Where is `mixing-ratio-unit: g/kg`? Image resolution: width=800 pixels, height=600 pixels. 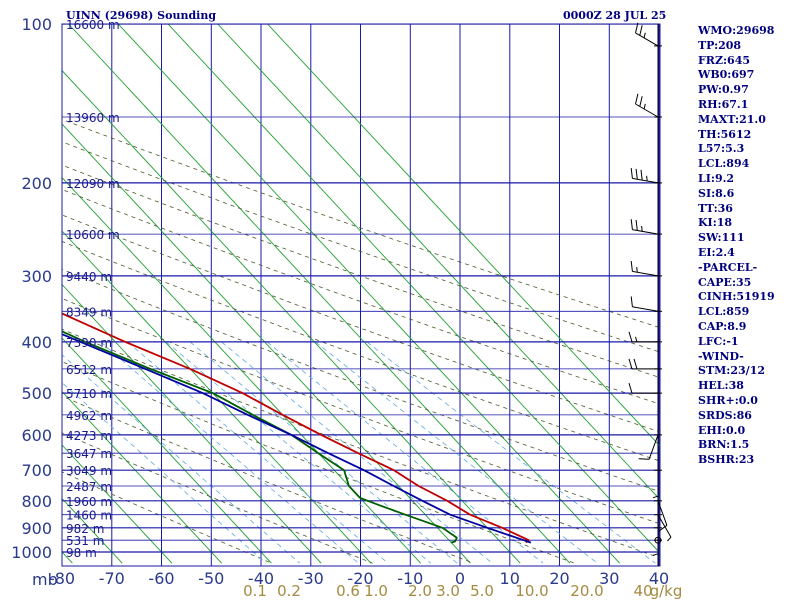
mixing-ratio-unit: g/kg is located at coordinates (666, 591).